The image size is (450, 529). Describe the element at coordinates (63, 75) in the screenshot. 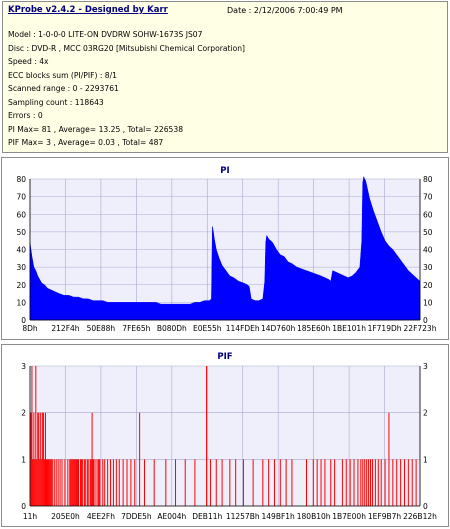

I see `info-ecc-blocks: ECC blocks sum (PI/PIF) : 8/1` at that location.